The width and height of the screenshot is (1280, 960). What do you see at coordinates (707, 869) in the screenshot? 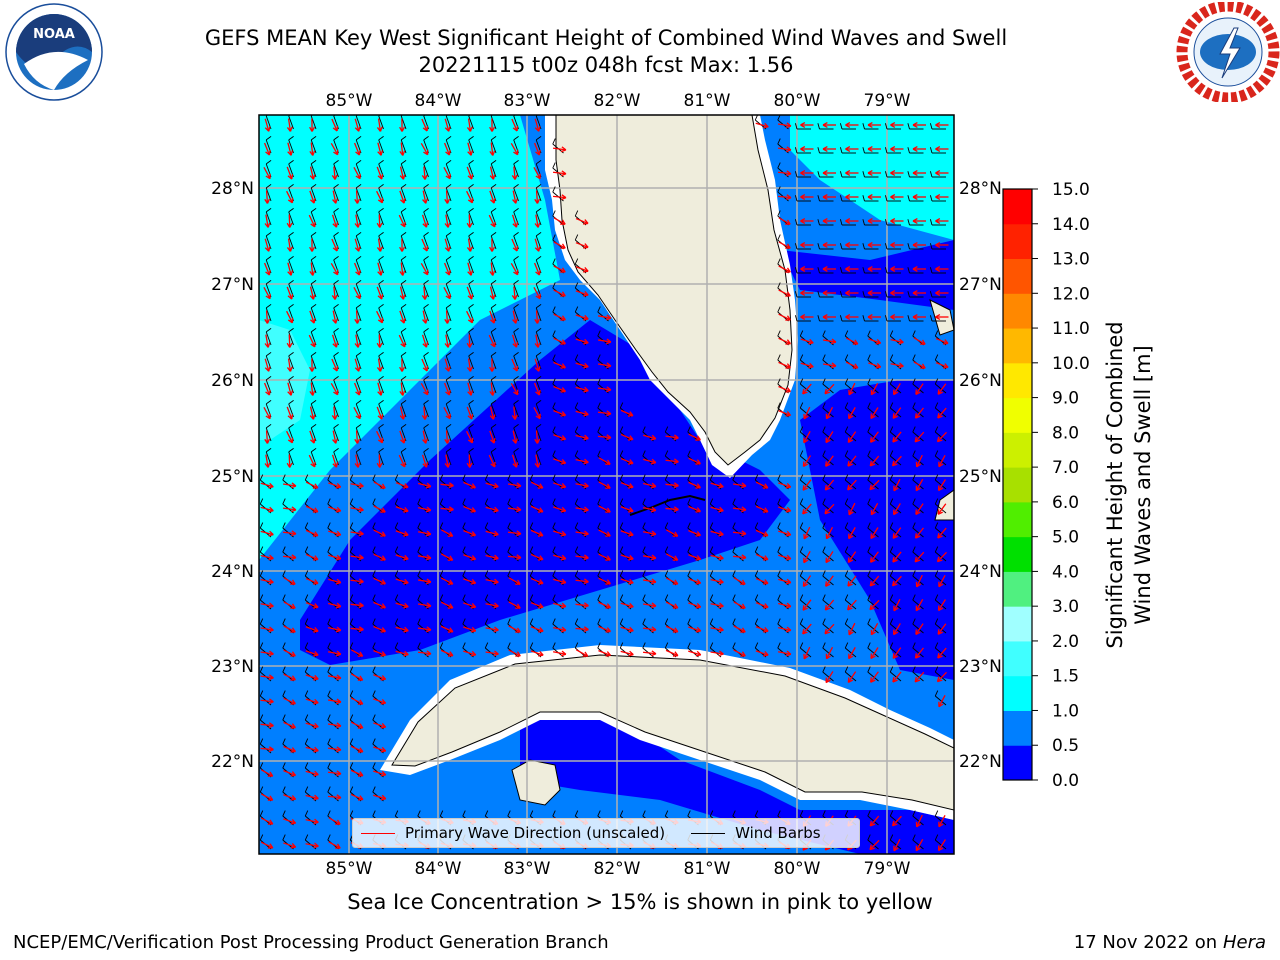
I see `lon-tick-bottom-4: 81°W` at bounding box center [707, 869].